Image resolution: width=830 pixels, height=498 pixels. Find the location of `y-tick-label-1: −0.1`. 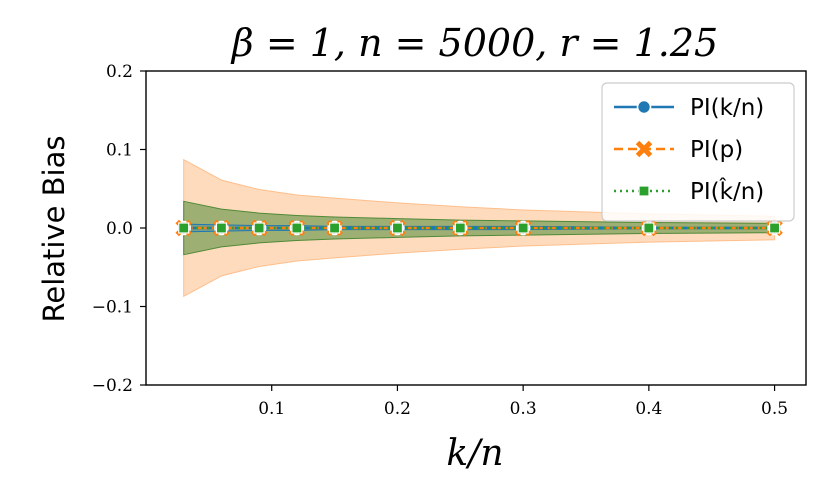

y-tick-label-1: −0.1 is located at coordinates (112, 308).